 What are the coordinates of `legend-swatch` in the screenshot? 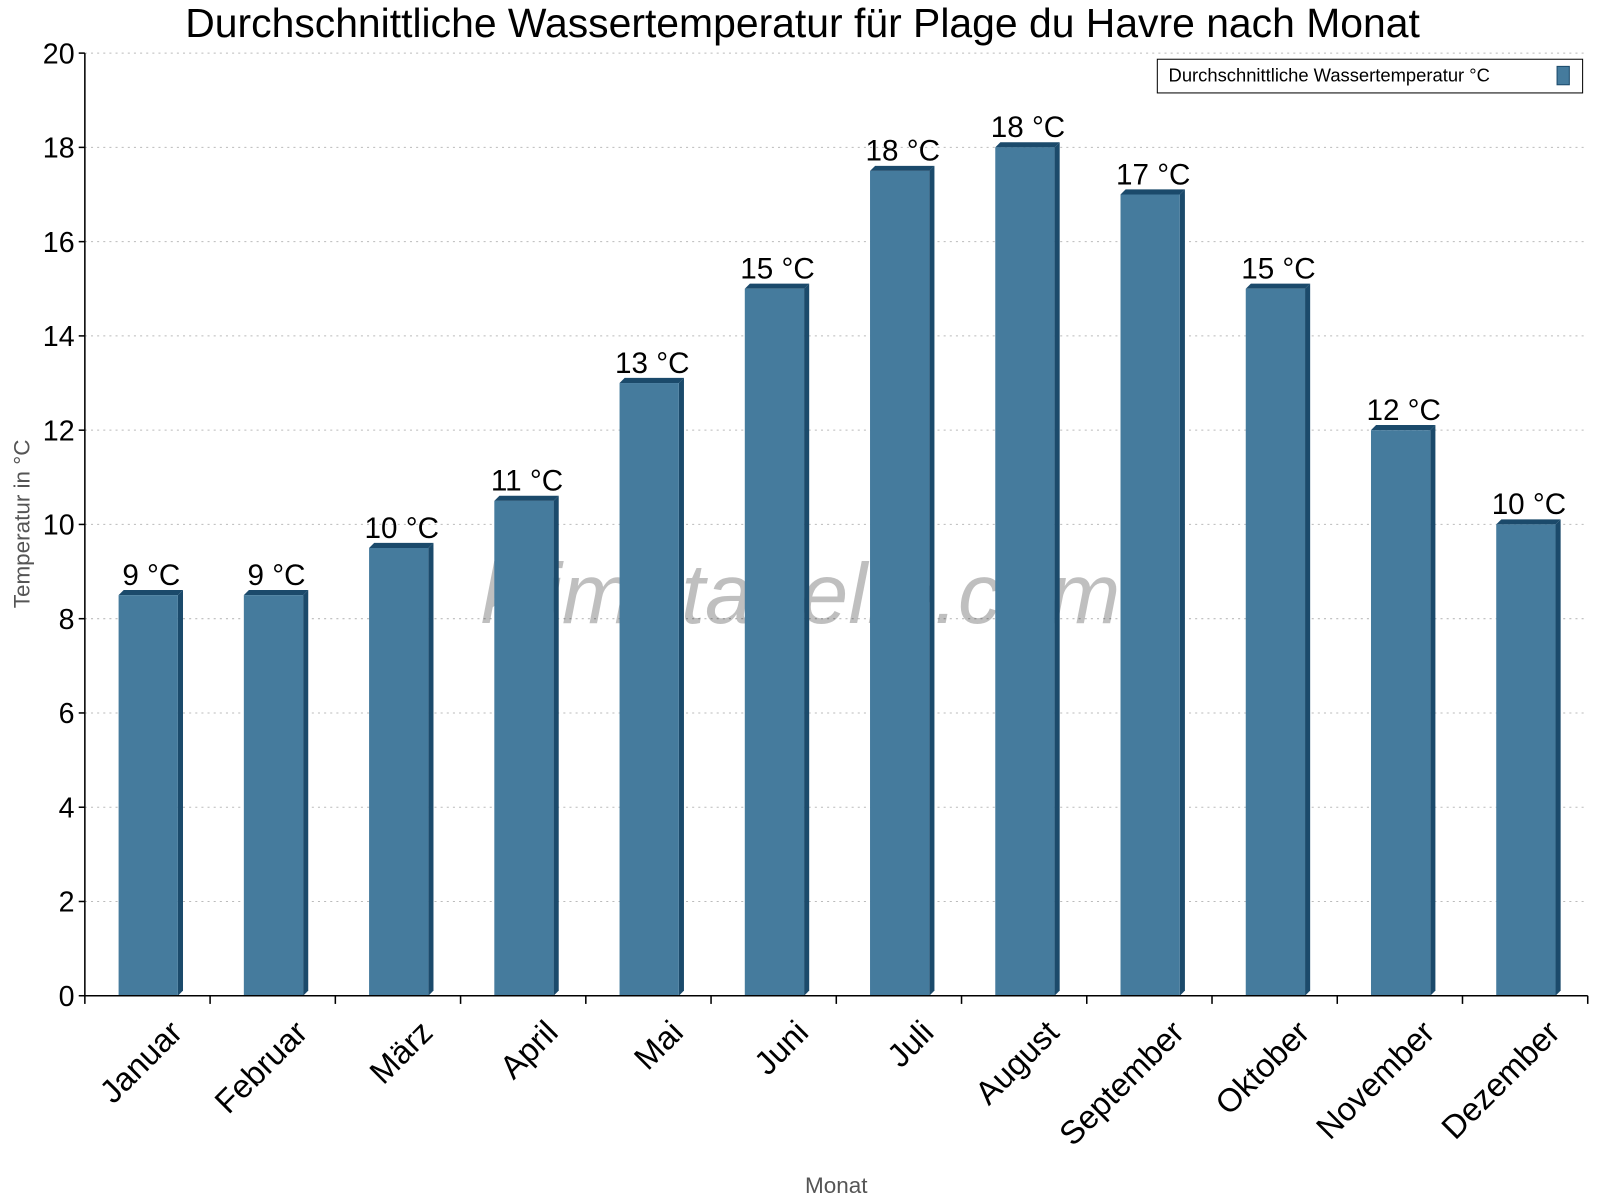 It's located at (1563, 75).